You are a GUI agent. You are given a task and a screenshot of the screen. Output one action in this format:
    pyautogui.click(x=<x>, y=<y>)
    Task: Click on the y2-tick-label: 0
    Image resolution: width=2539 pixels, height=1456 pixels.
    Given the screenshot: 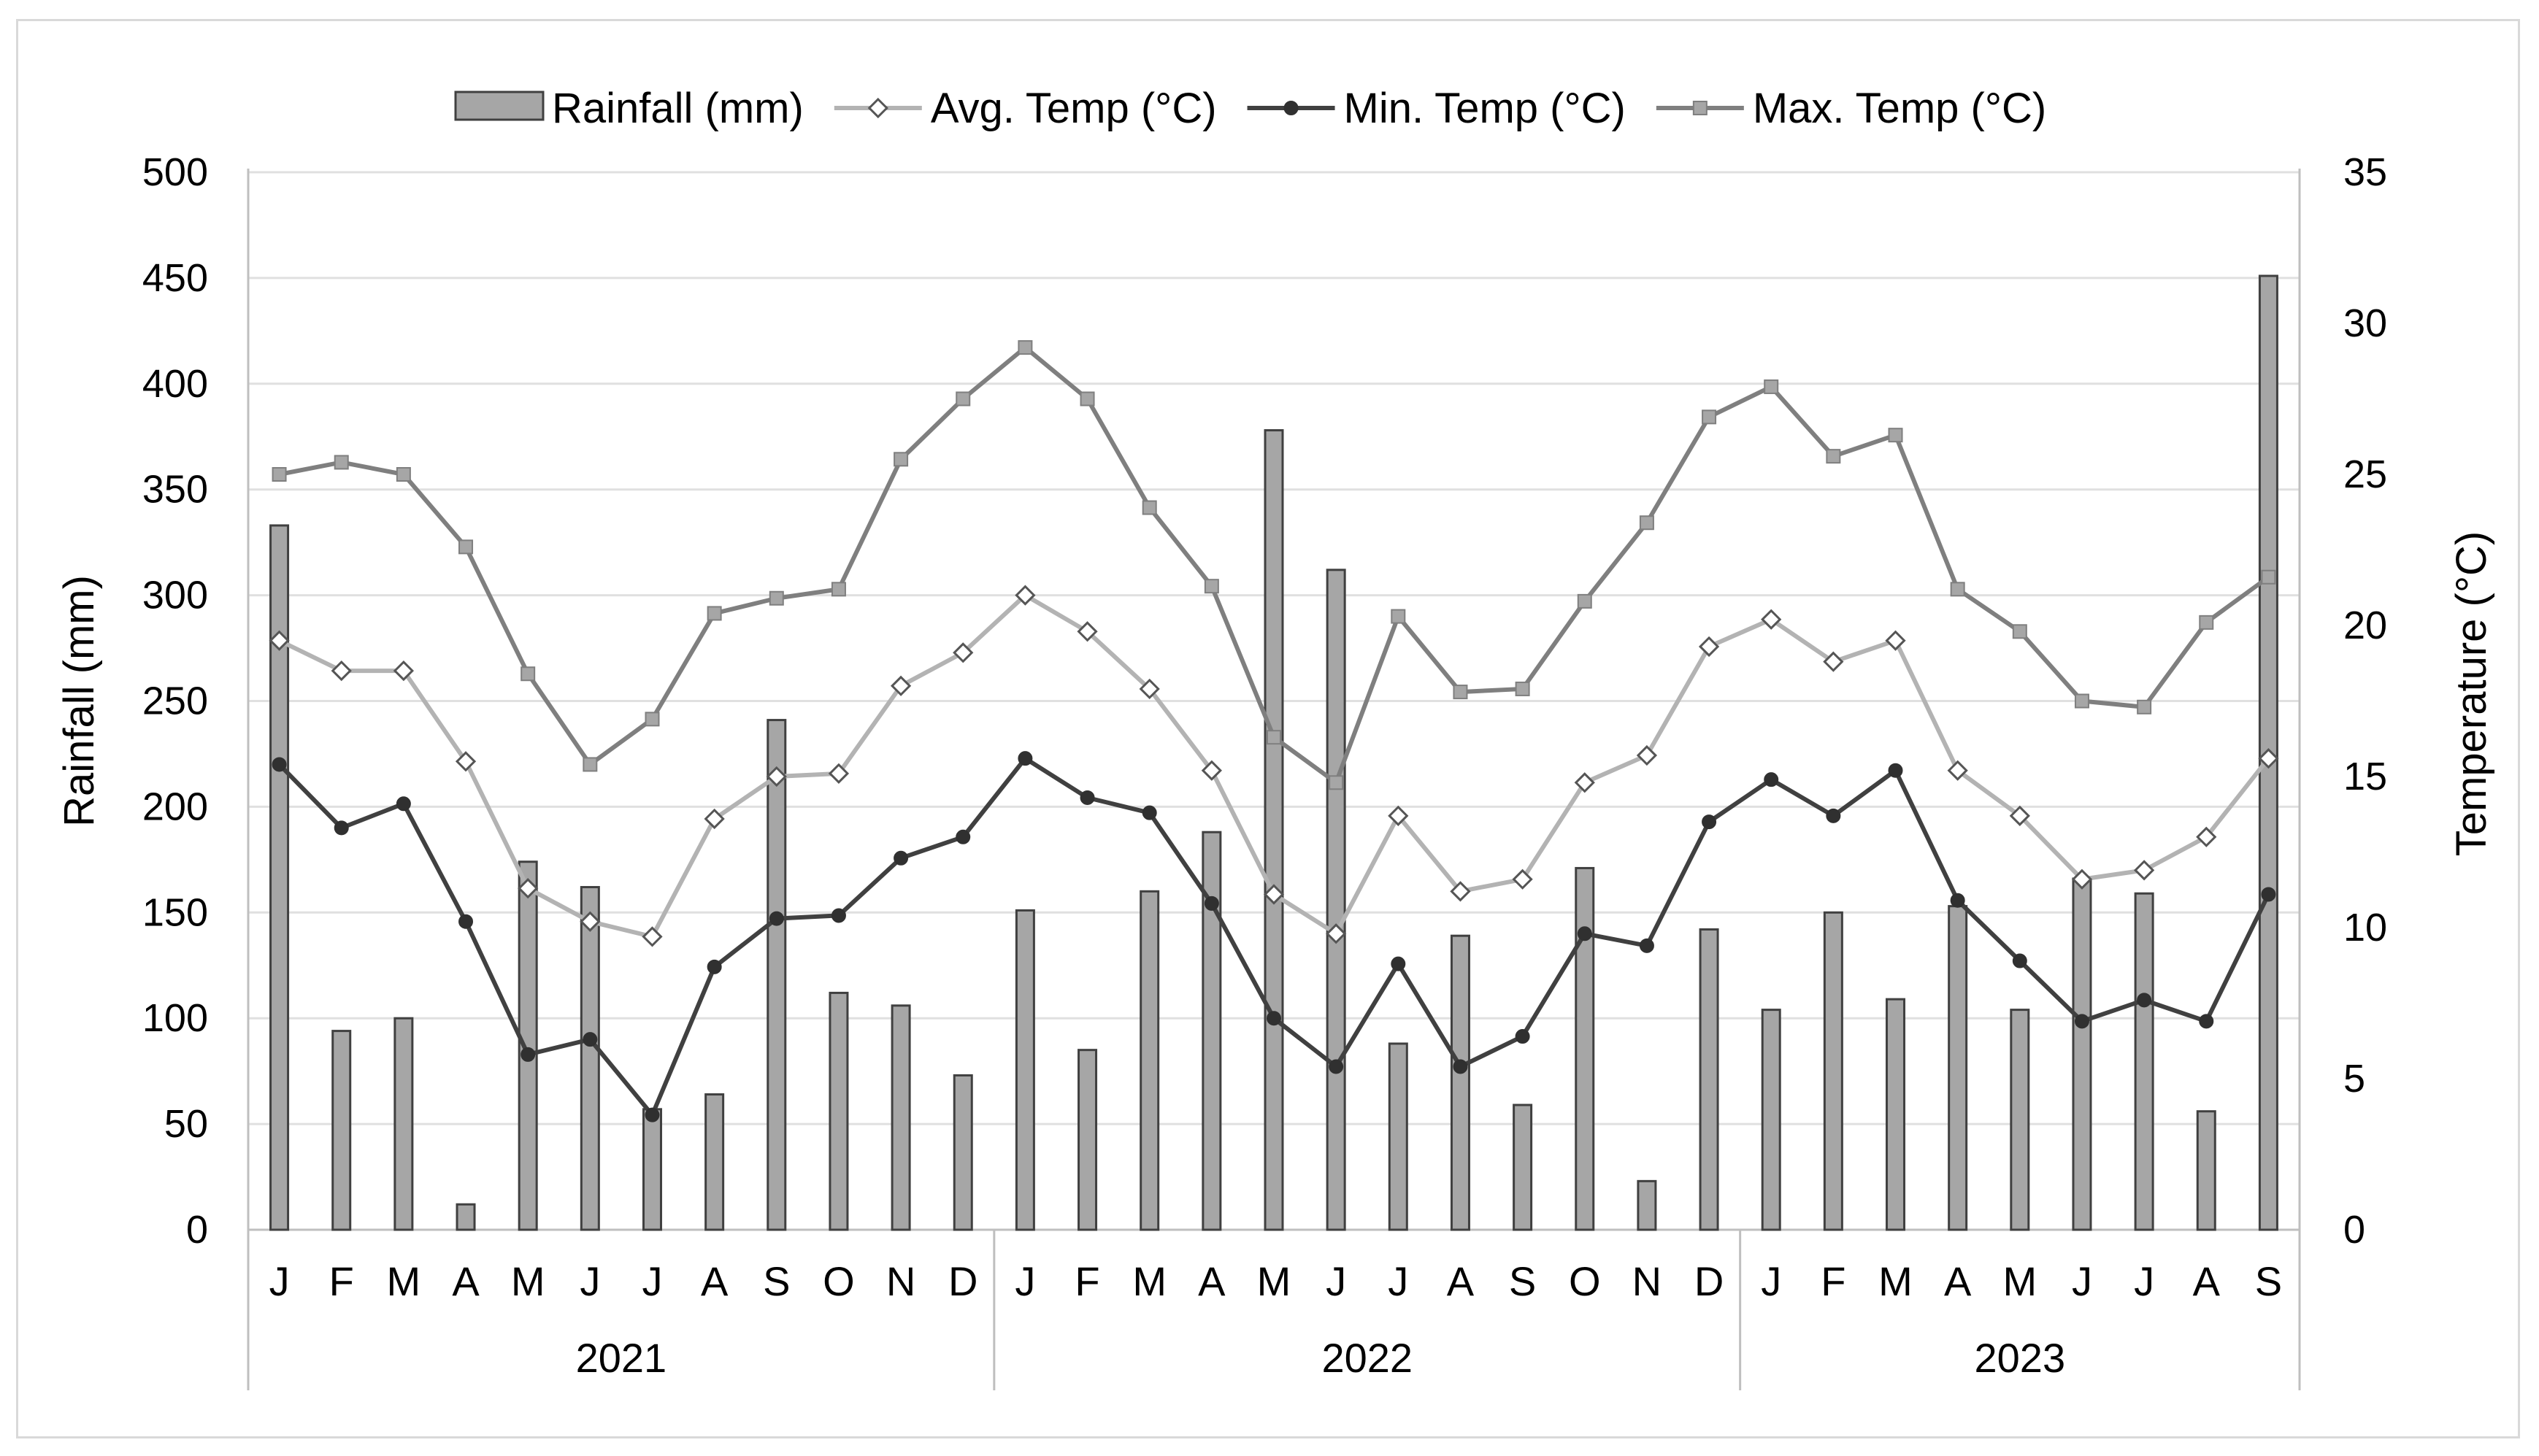 What is the action you would take?
    pyautogui.click(x=2354, y=1230)
    